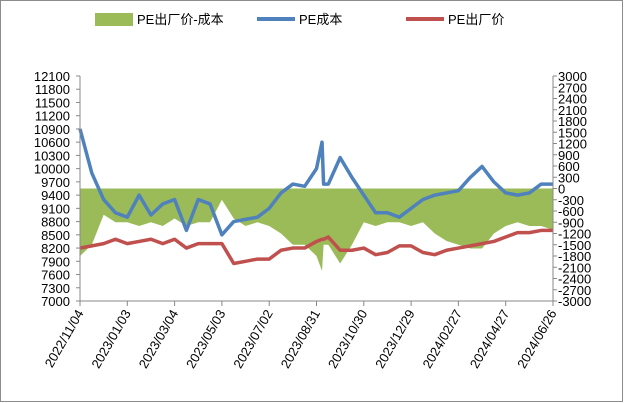  Describe the element at coordinates (55, 182) in the screenshot. I see `y-left-tick-label: 9700` at that location.